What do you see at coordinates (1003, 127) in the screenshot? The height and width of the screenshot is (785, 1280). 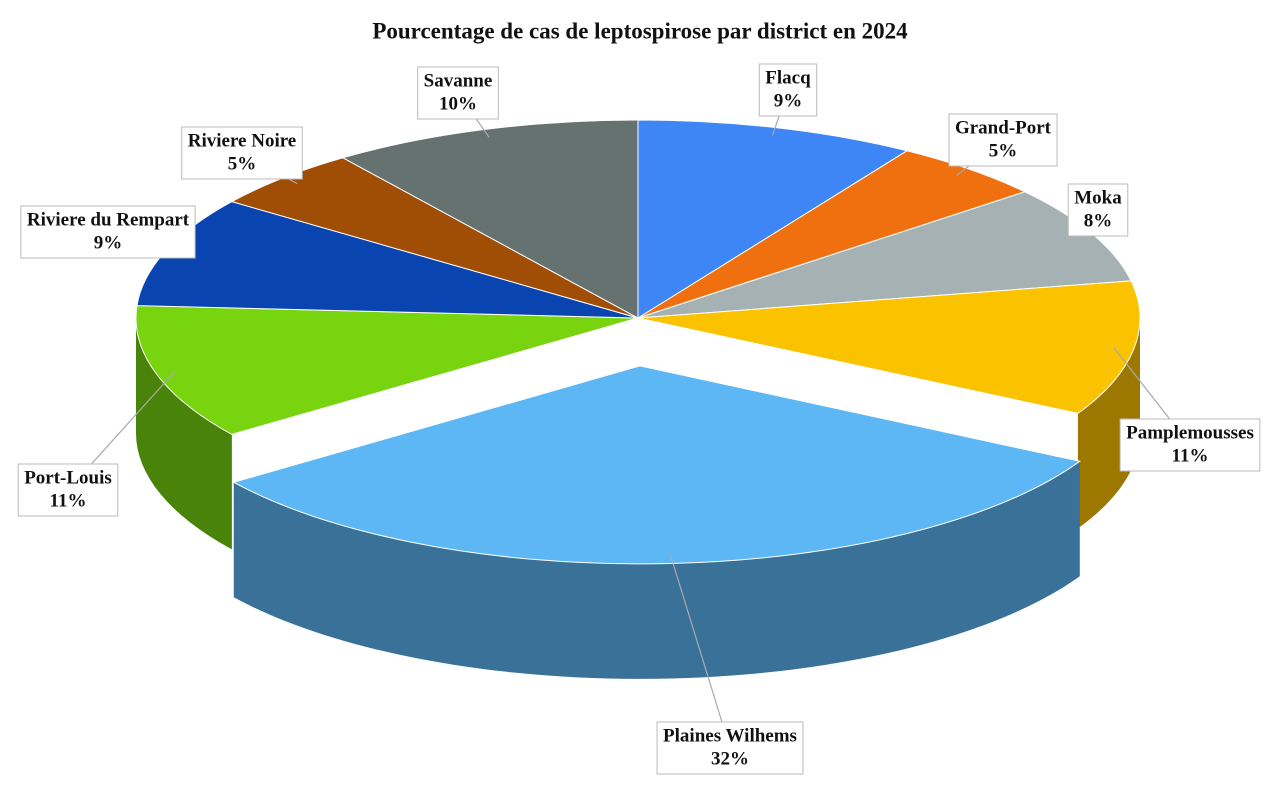 I see `label-name: Grand-Port` at bounding box center [1003, 127].